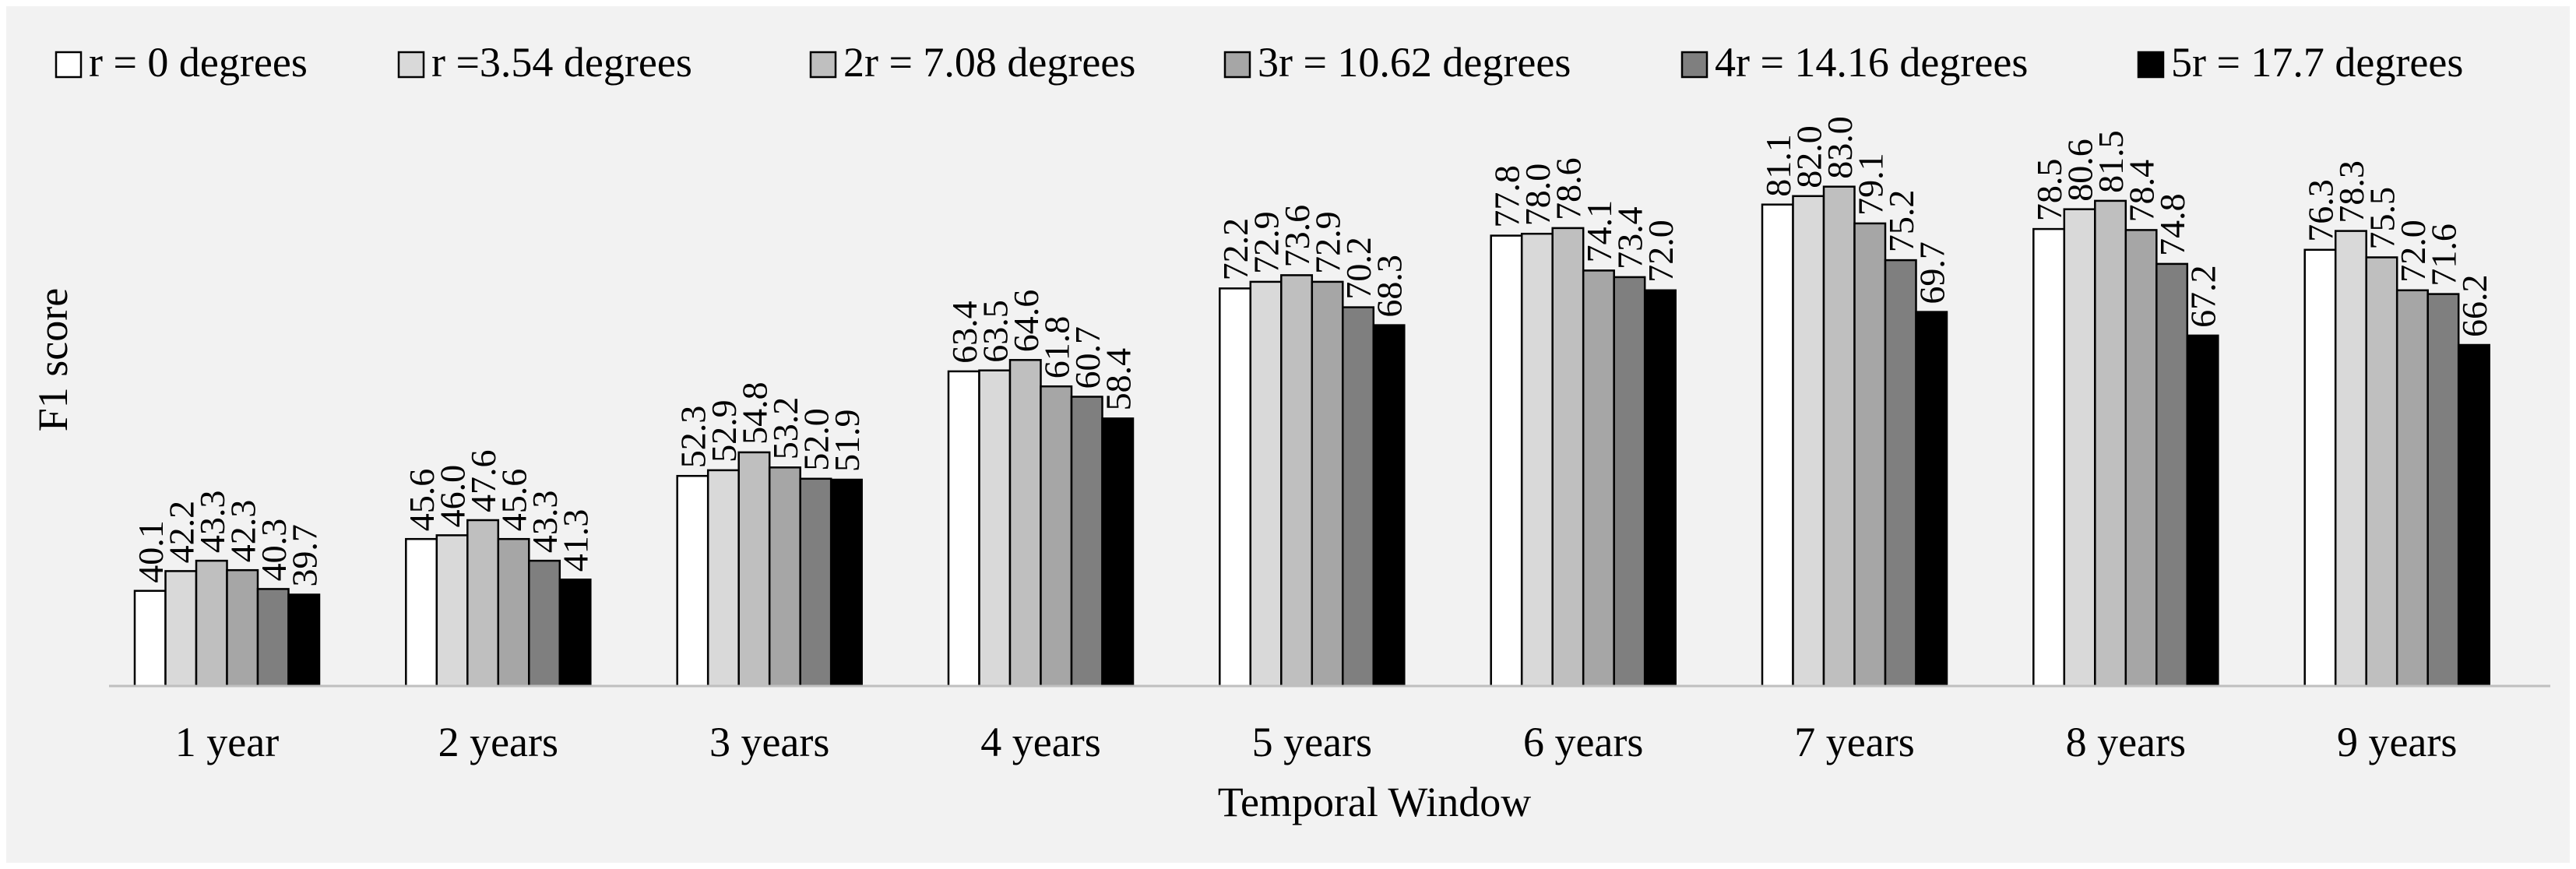  Describe the element at coordinates (181, 533) in the screenshot. I see `value-label-2-1: 42.2` at that location.